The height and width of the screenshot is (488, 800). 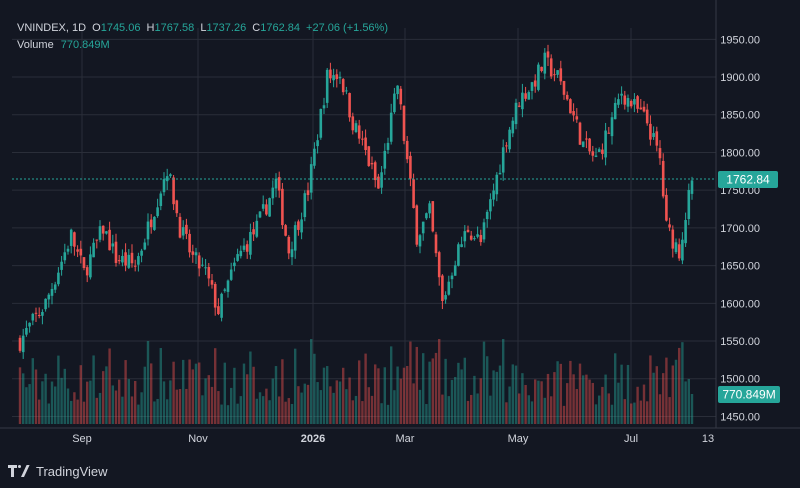 What do you see at coordinates (174, 28) in the screenshot?
I see `high-value: 1767.58` at bounding box center [174, 28].